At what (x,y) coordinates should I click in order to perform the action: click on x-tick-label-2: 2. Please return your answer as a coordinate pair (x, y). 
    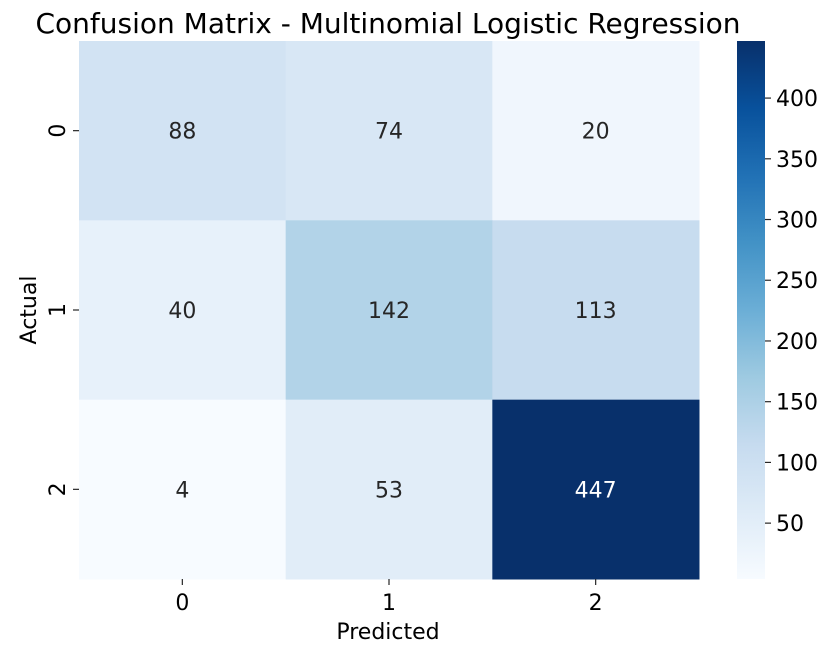
    Looking at the image, I should click on (596, 603).